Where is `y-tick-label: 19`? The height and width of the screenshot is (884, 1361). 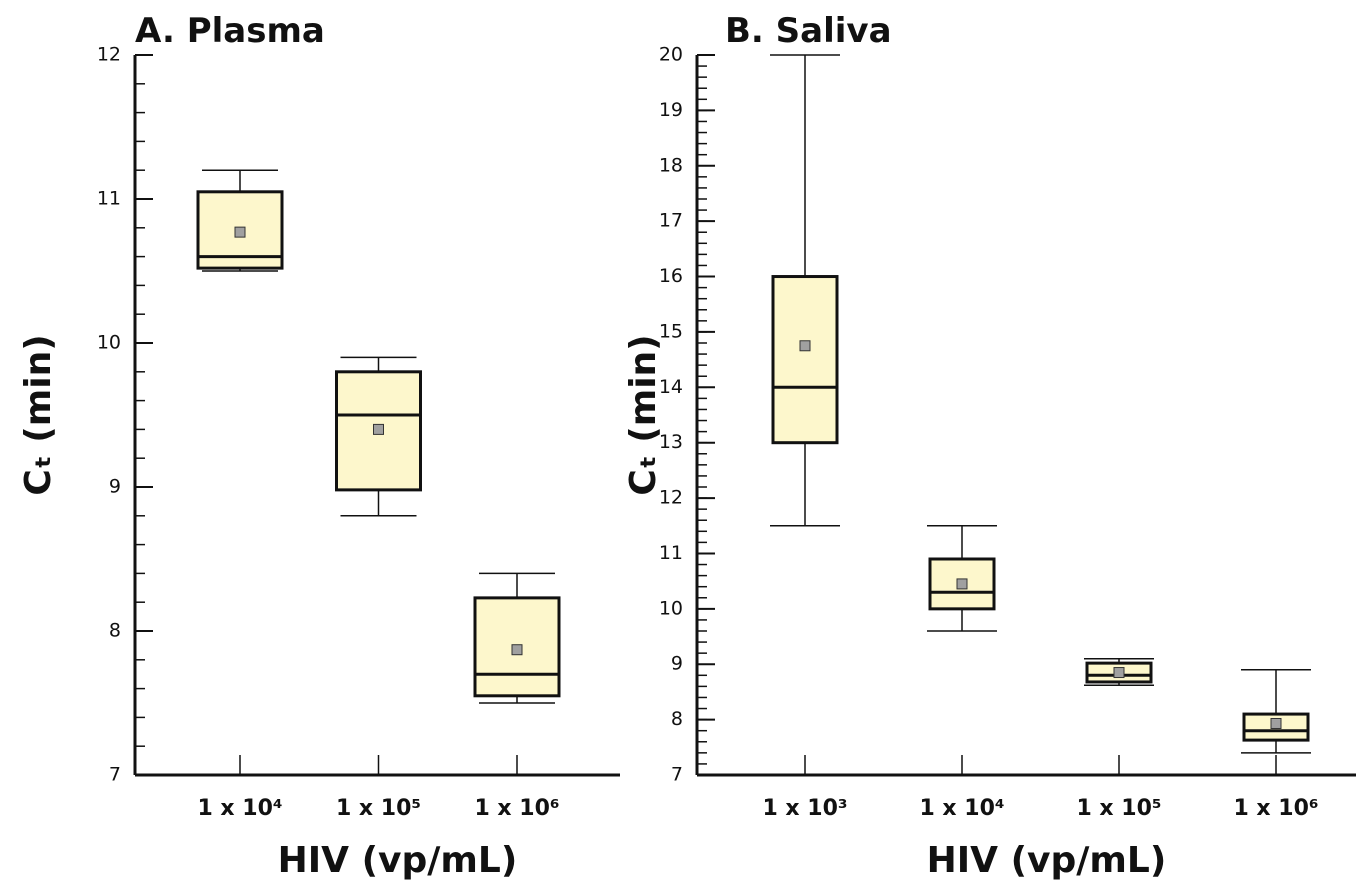
y-tick-label: 19 is located at coordinates (671, 110).